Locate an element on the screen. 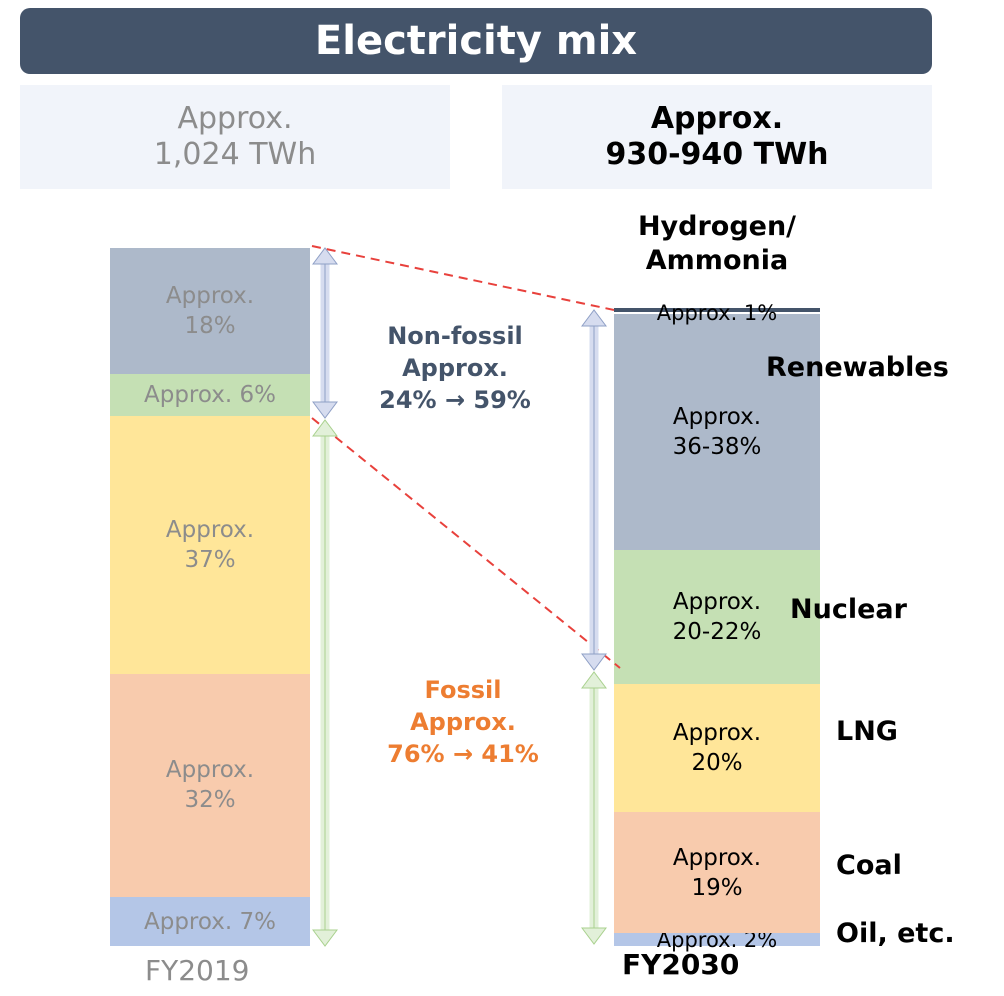  total-fy2030: Approx. 930-940 TWh is located at coordinates (717, 137).